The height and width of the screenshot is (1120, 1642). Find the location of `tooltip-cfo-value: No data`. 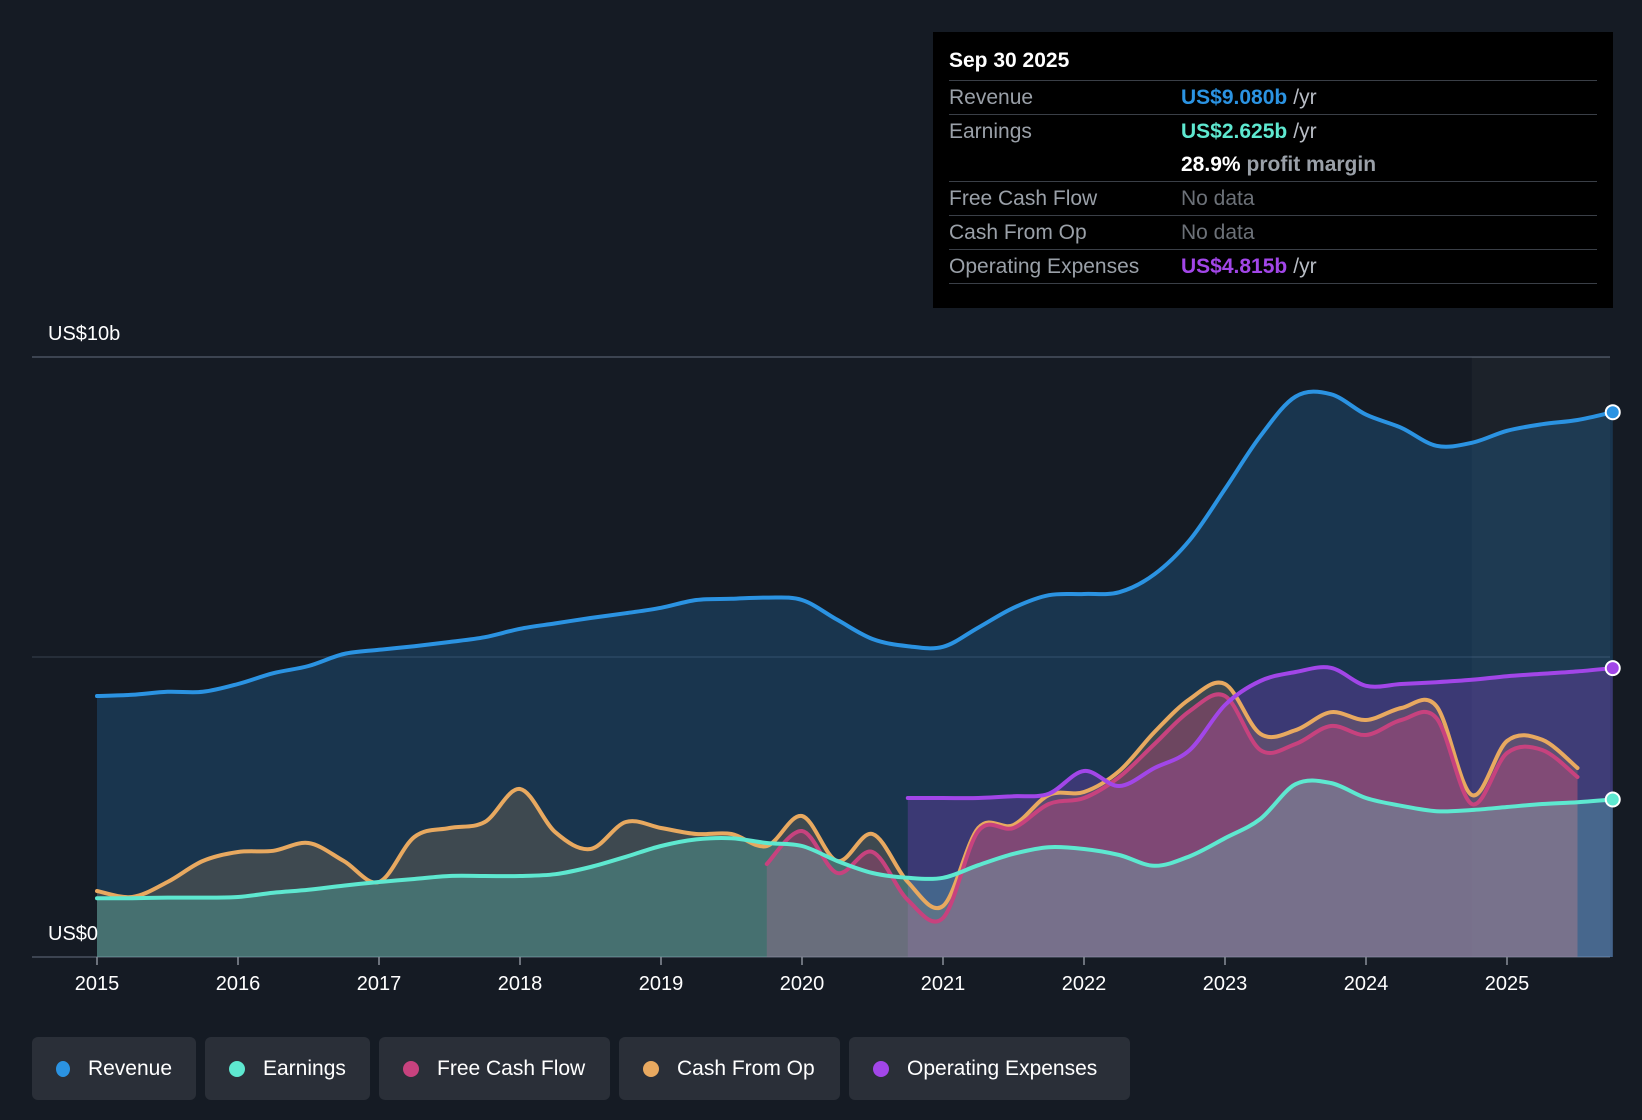

tooltip-cfo-value: No data is located at coordinates (1218, 232).